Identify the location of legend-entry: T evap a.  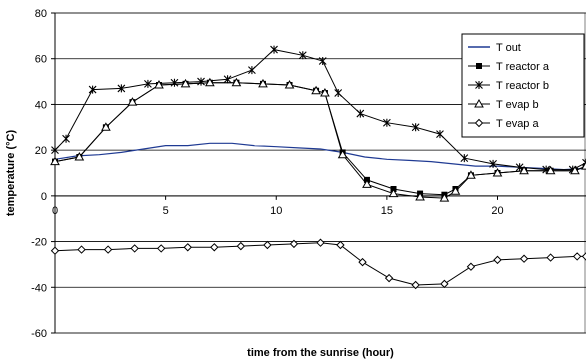
(503, 124).